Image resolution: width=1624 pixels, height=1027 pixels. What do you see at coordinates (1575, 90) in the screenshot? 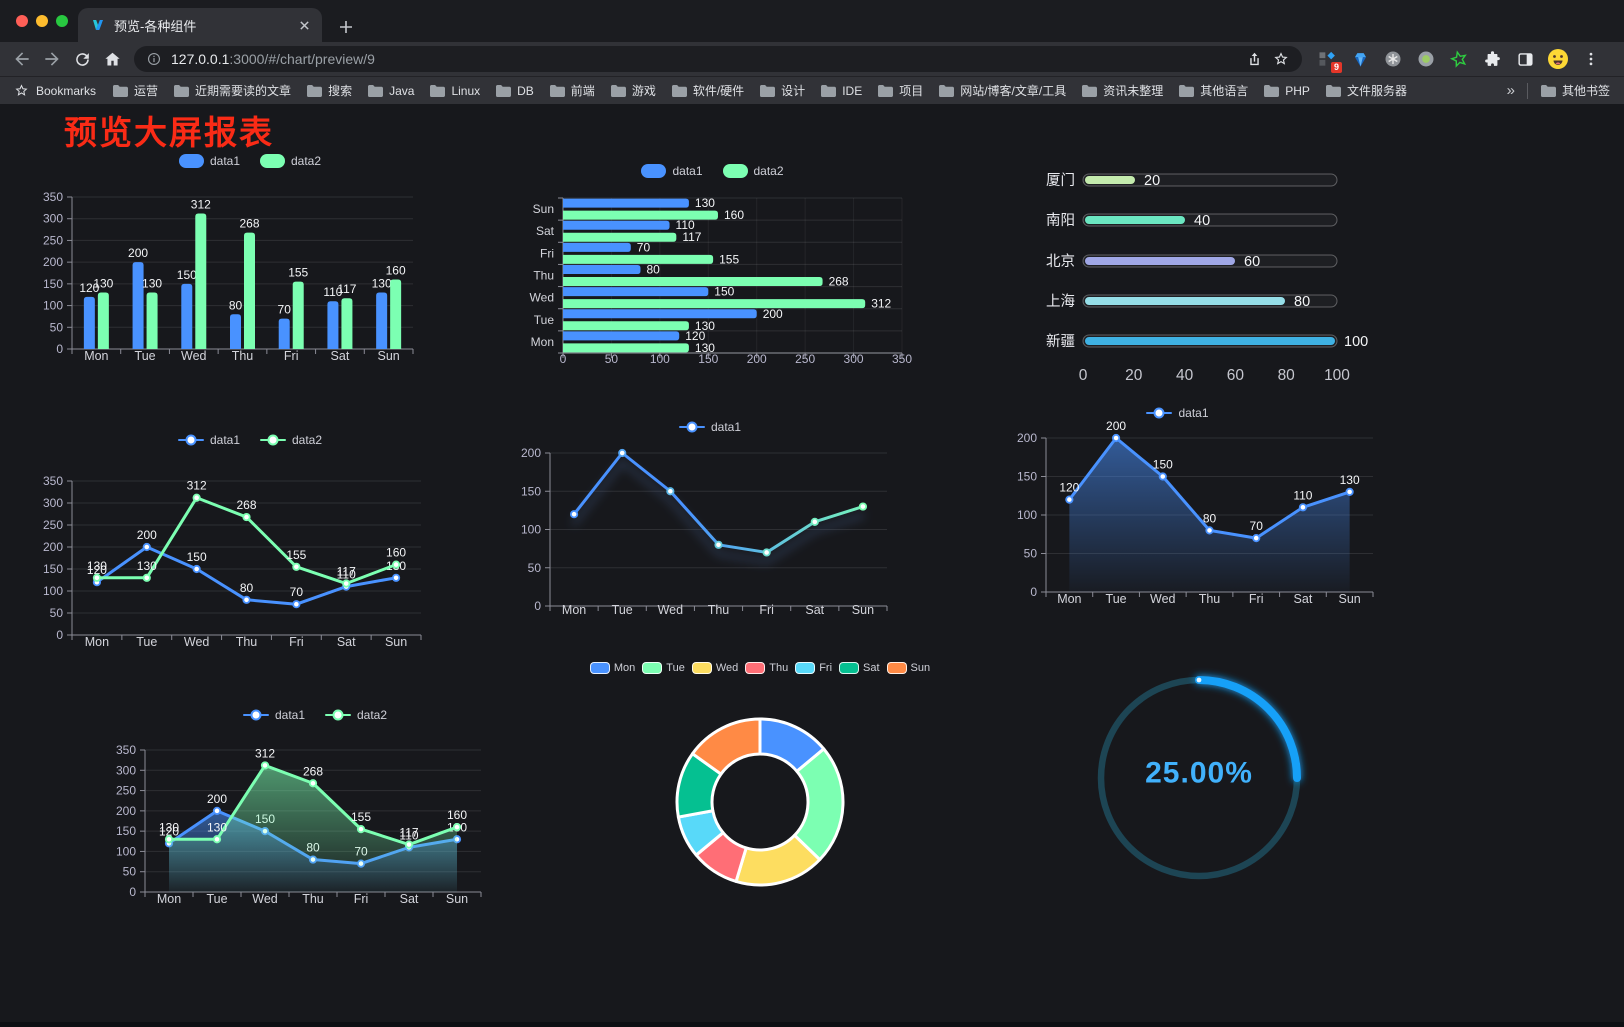
I see `other-bookmarks-folder: 其他书签` at bounding box center [1575, 90].